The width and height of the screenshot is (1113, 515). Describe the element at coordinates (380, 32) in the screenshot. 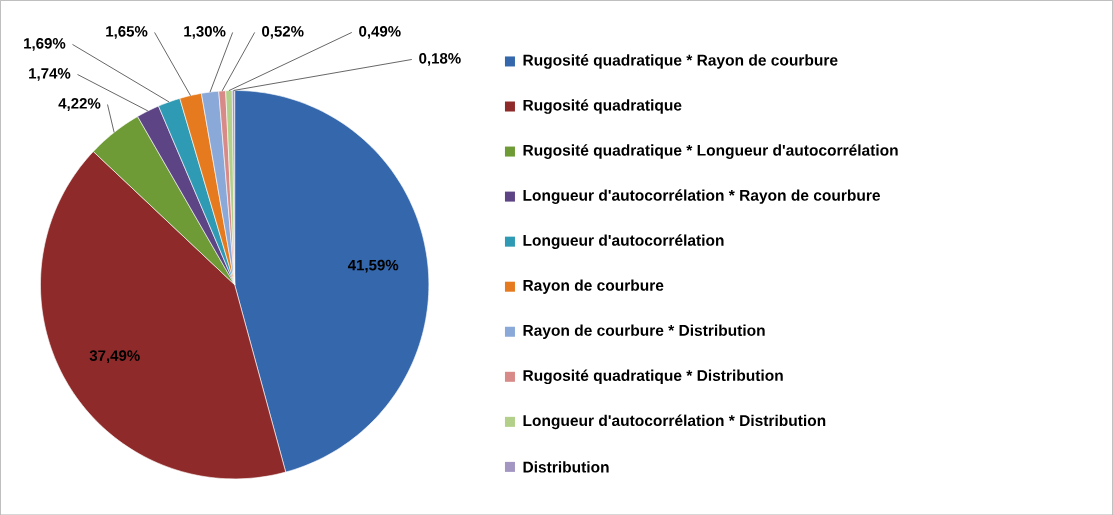

I see `data-label: 0,49%` at that location.